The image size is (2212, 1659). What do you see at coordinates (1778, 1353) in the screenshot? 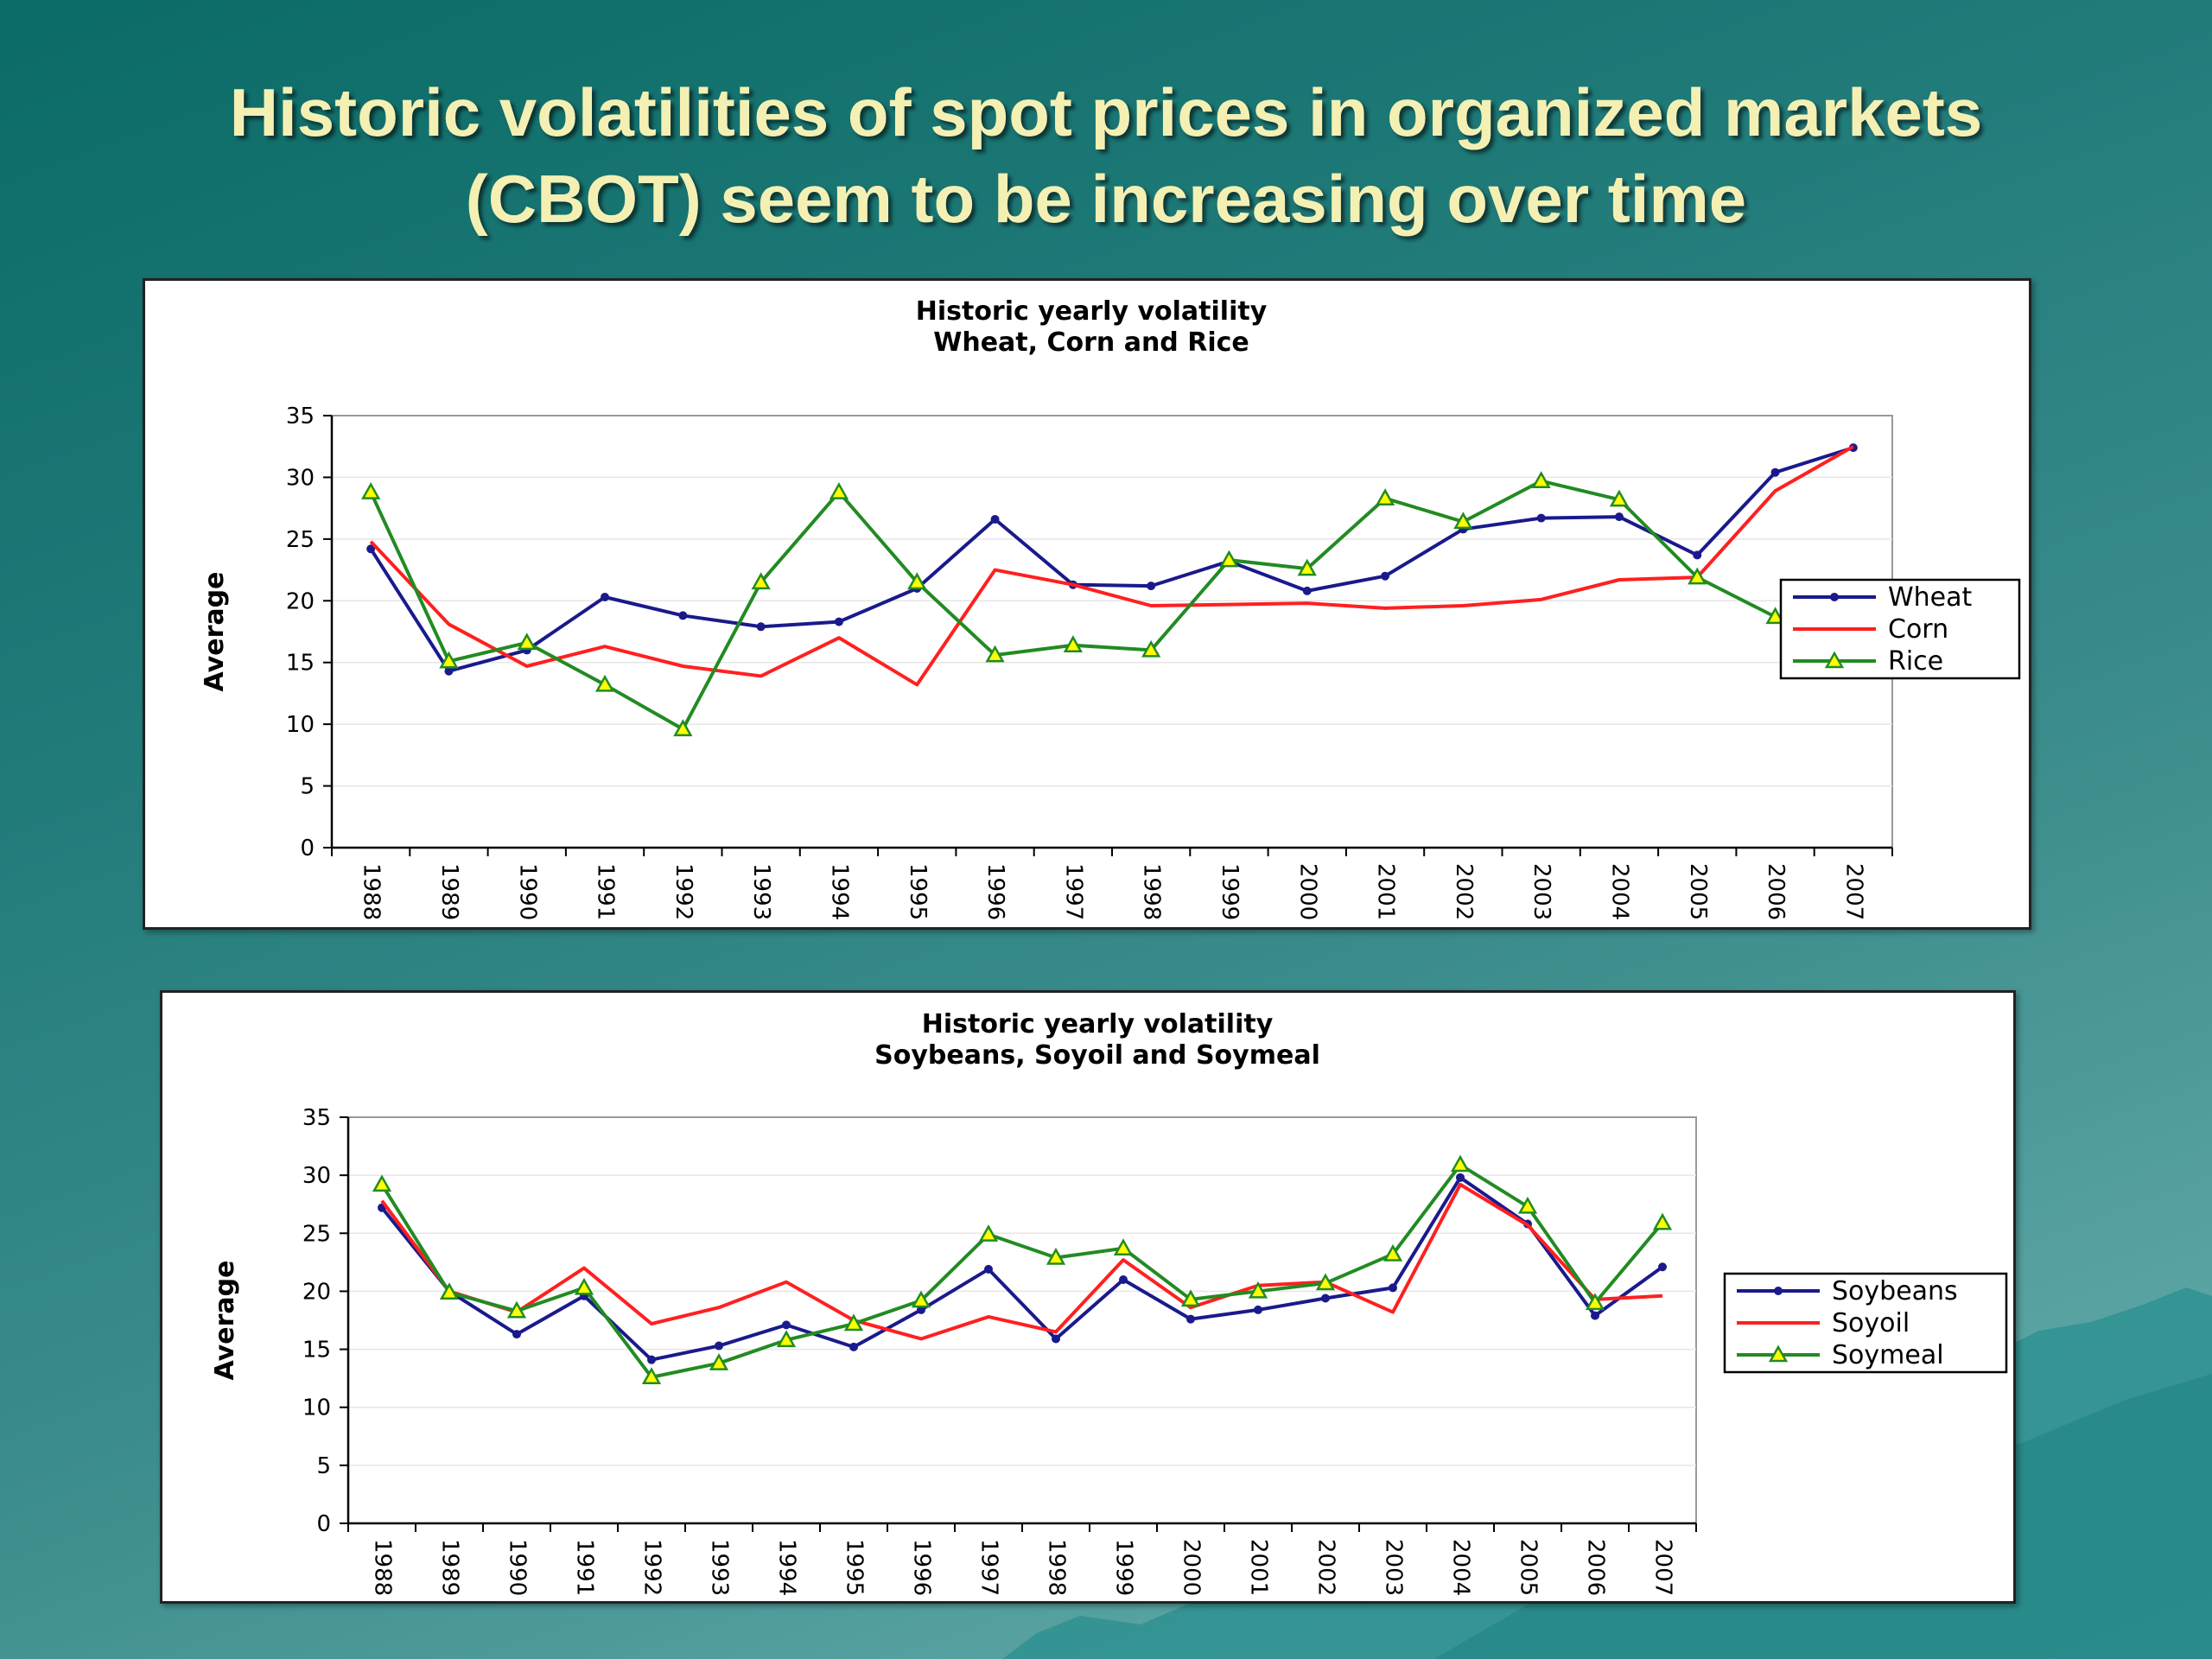
I see `legend-marker-soymeal` at bounding box center [1778, 1353].